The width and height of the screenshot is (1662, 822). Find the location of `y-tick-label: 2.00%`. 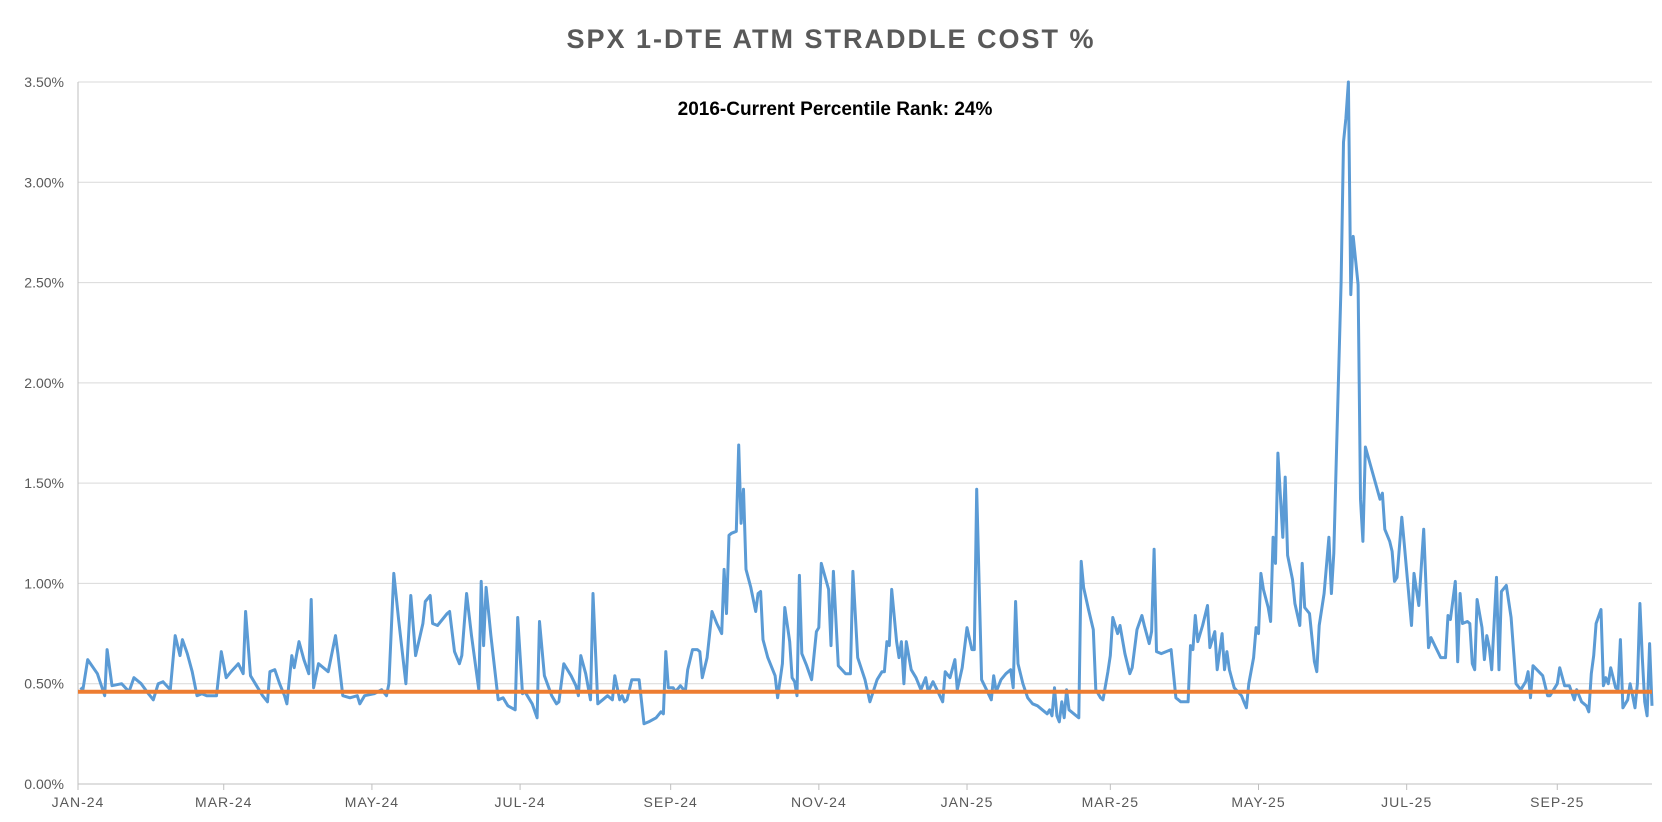

y-tick-label: 2.00% is located at coordinates (44, 383).